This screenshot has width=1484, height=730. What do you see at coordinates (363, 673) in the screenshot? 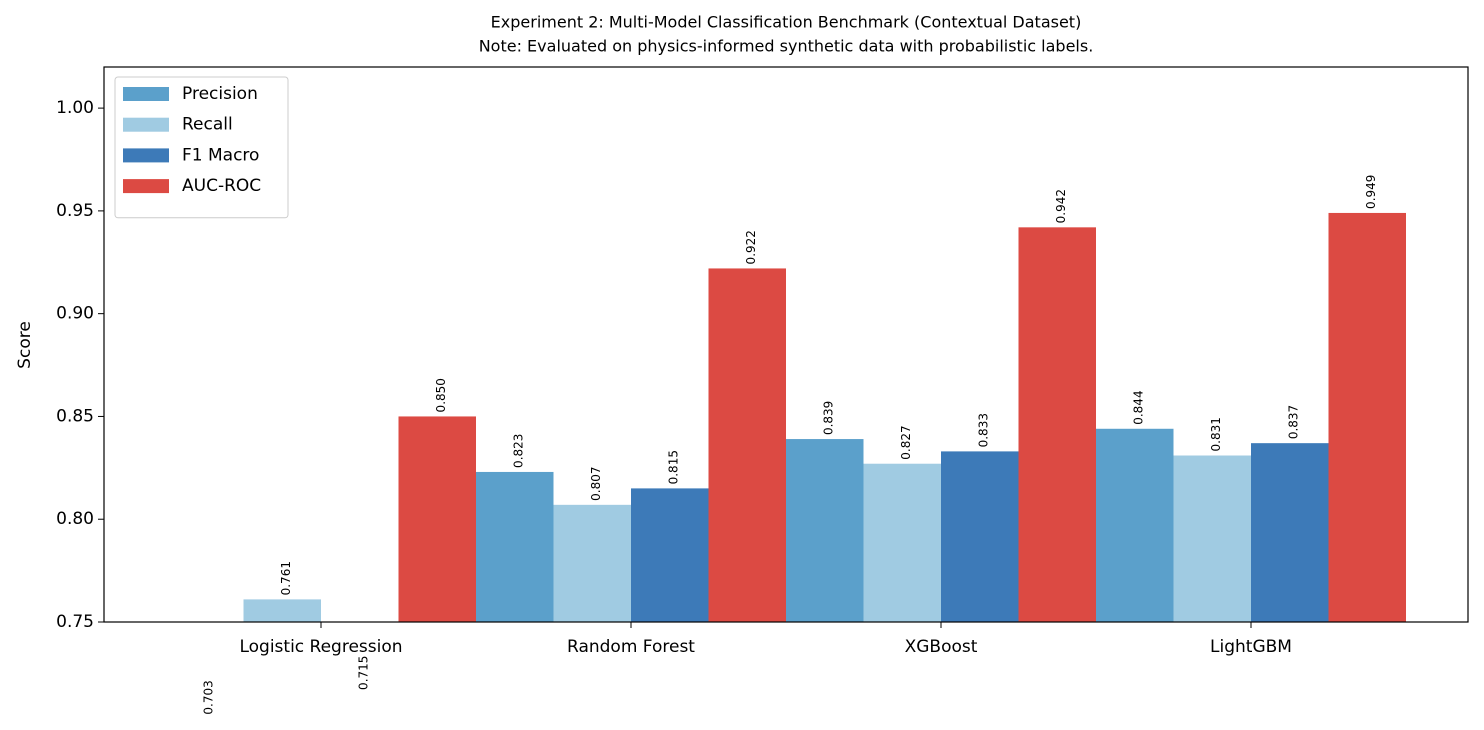
I see `value-label: 0.715` at bounding box center [363, 673].